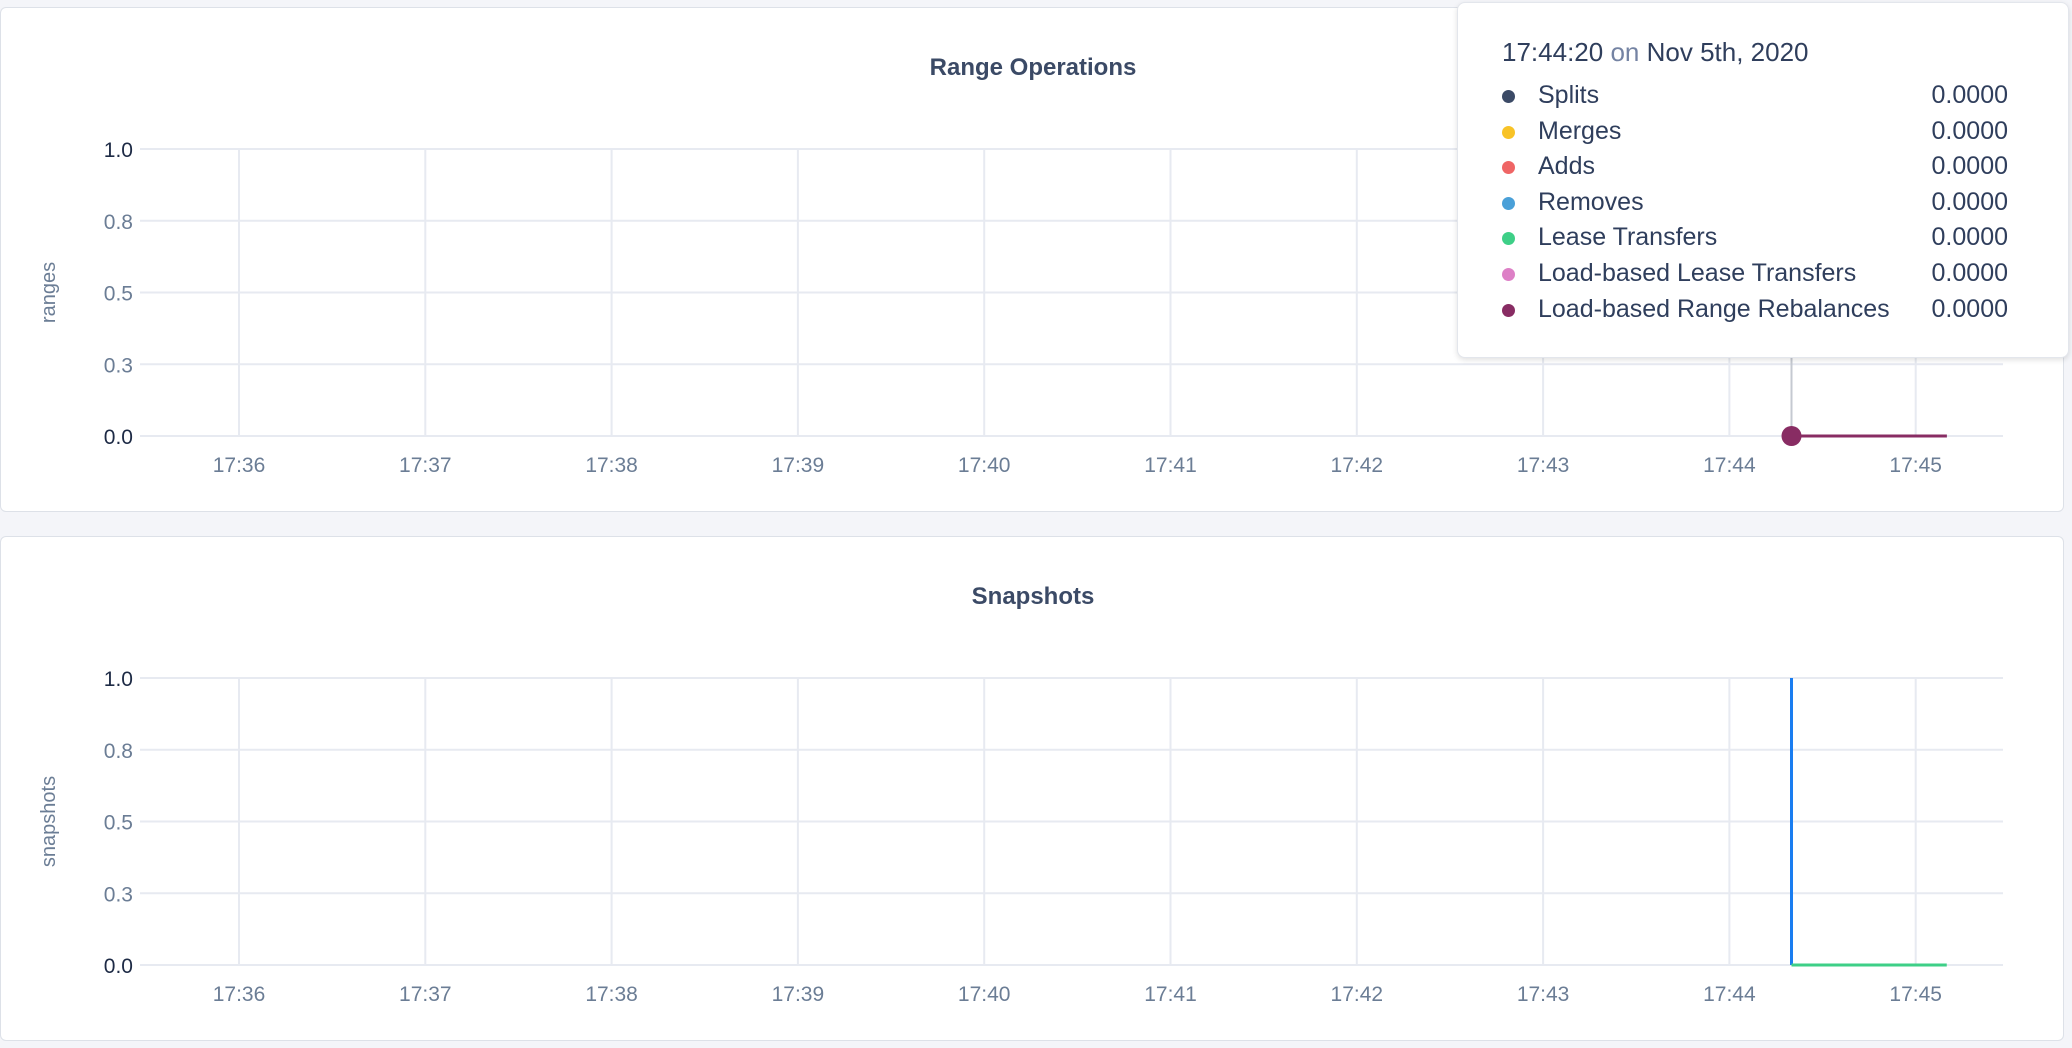 This screenshot has height=1048, width=2072. What do you see at coordinates (1569, 95) in the screenshot?
I see `tooltip-series-label: Splits` at bounding box center [1569, 95].